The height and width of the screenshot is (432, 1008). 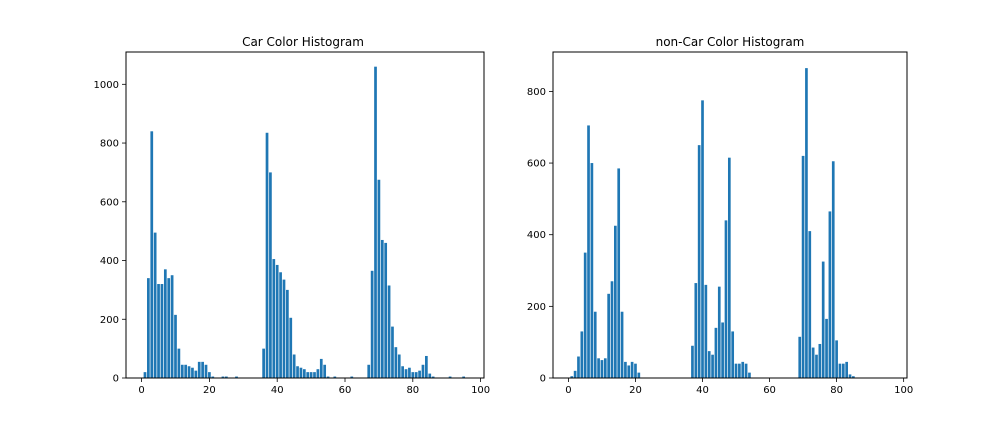 What do you see at coordinates (314, 387) in the screenshot?
I see `car-histogram-x-ticks: 0 20 40 60 80 100` at bounding box center [314, 387].